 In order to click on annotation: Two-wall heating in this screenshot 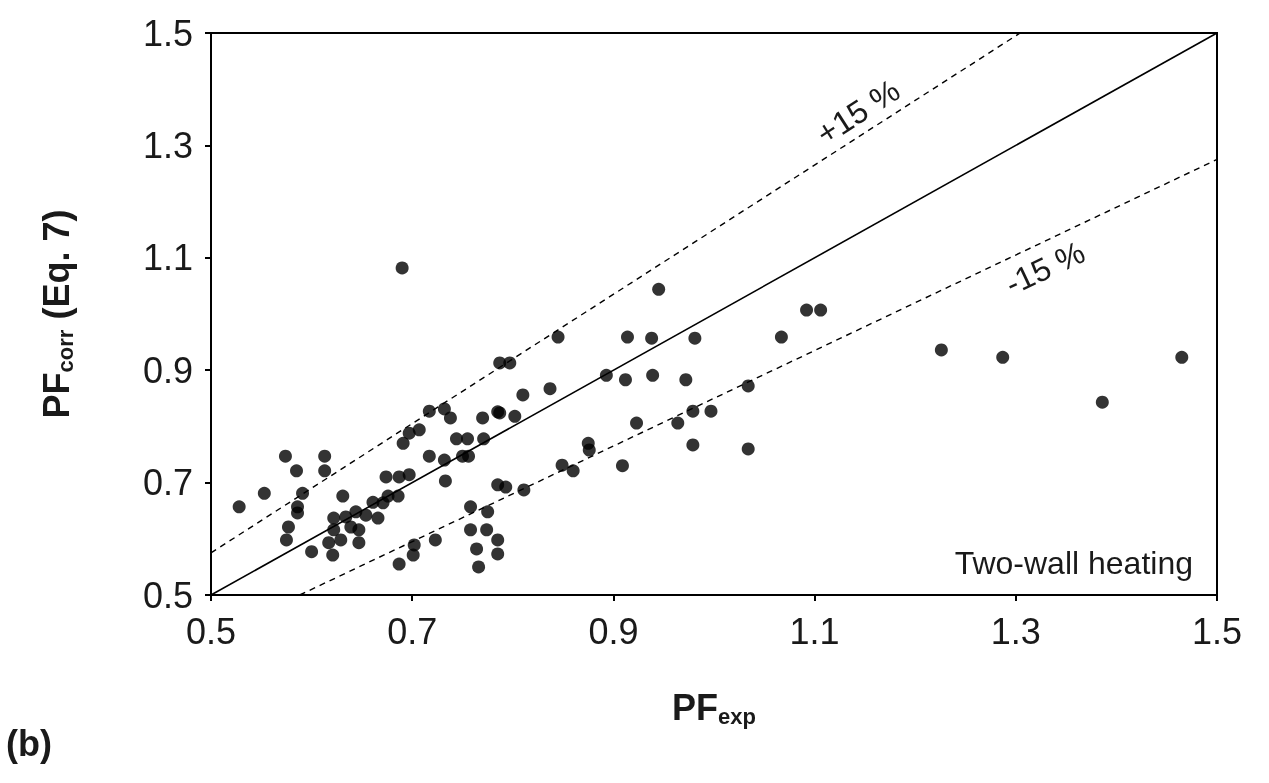, I will do `click(1073, 563)`.